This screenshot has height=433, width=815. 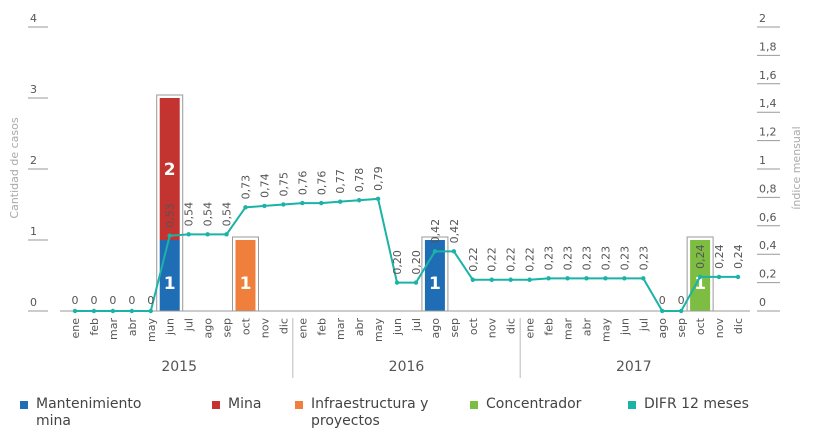 I want to click on line-label: 0,75, so click(x=283, y=184).